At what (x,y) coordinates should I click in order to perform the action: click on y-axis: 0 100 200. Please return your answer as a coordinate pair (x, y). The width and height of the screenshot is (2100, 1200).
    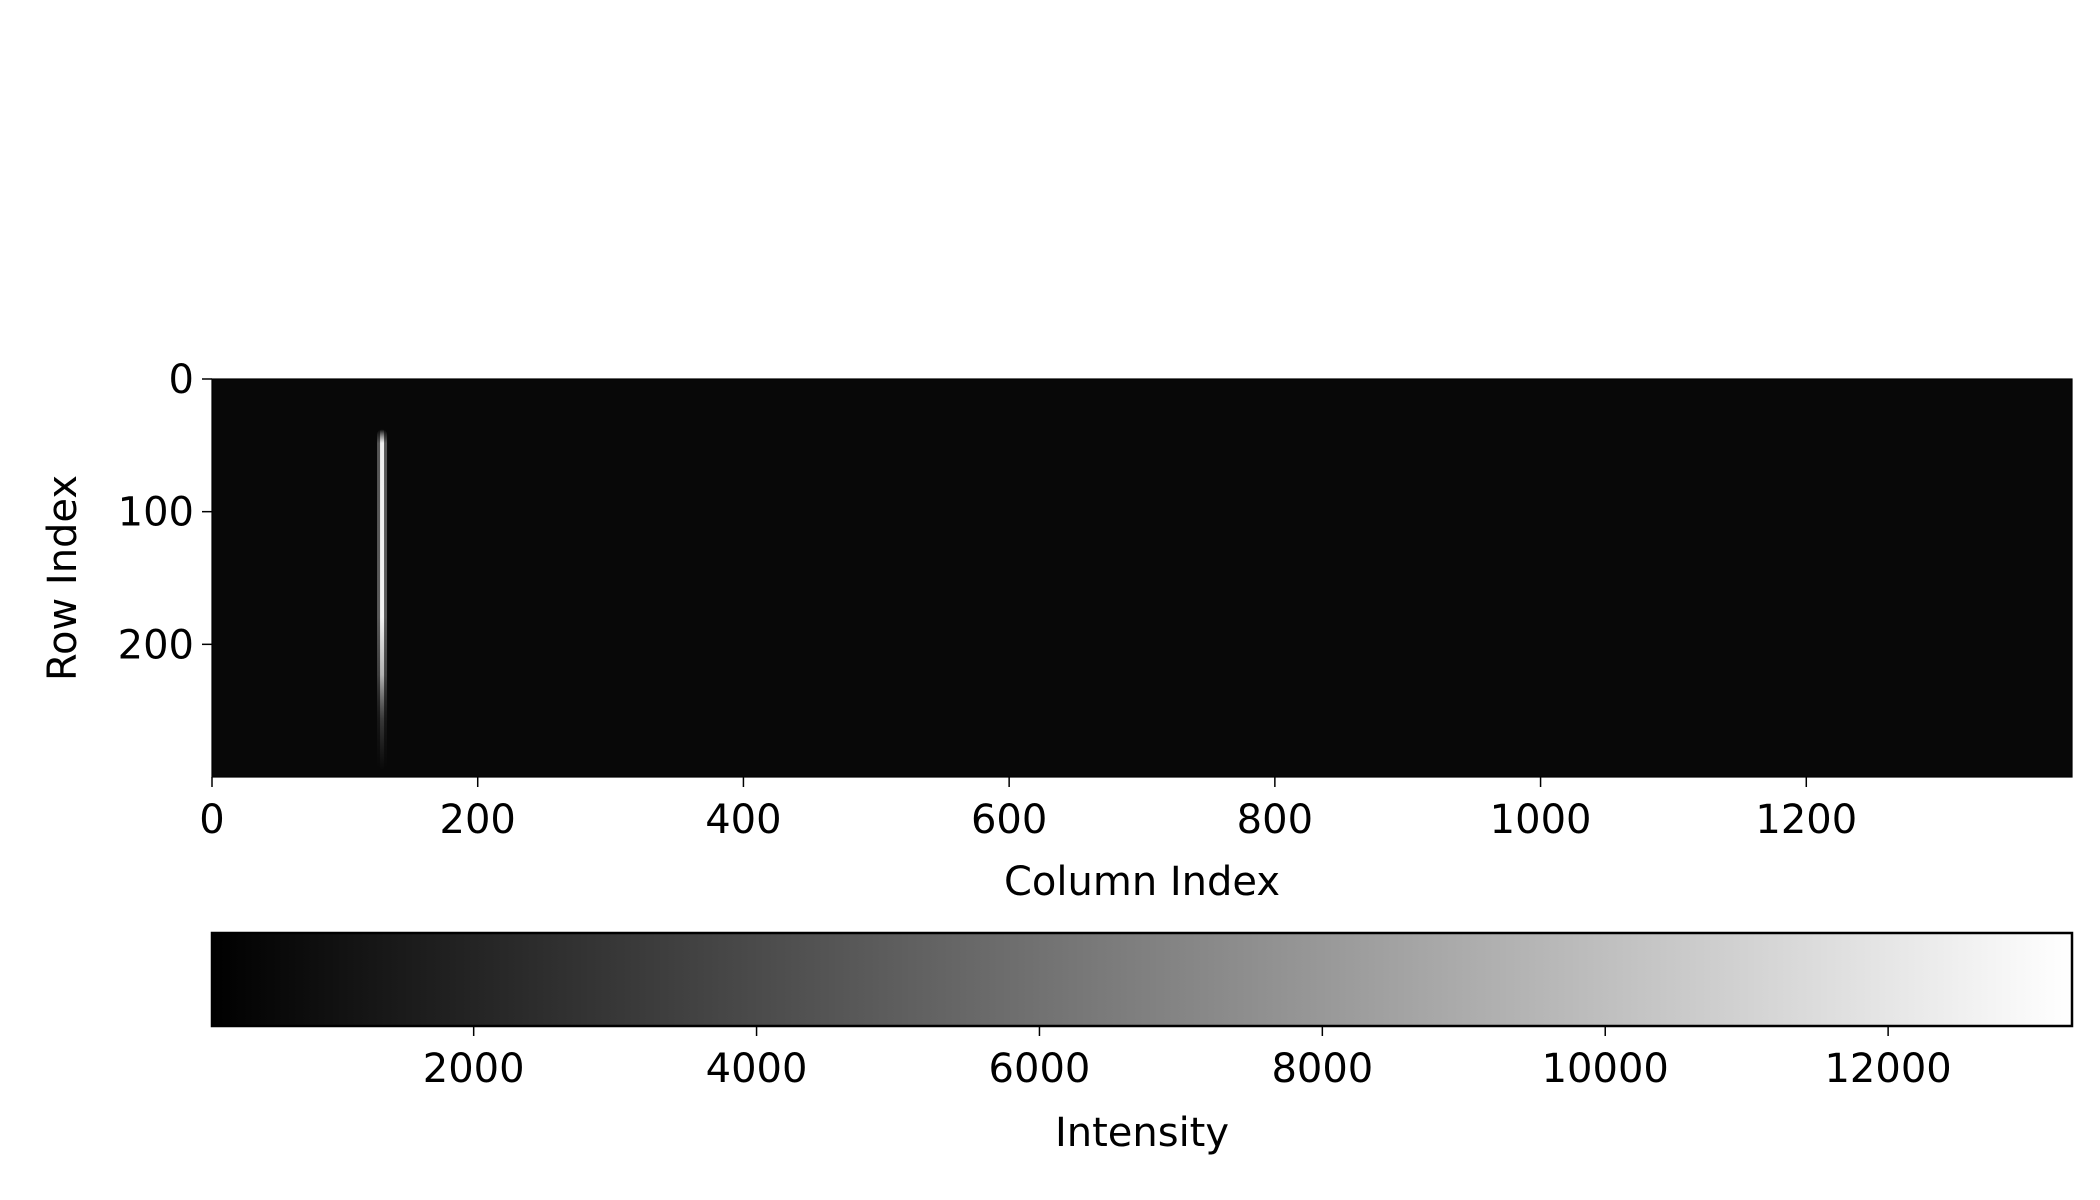
    Looking at the image, I should click on (165, 512).